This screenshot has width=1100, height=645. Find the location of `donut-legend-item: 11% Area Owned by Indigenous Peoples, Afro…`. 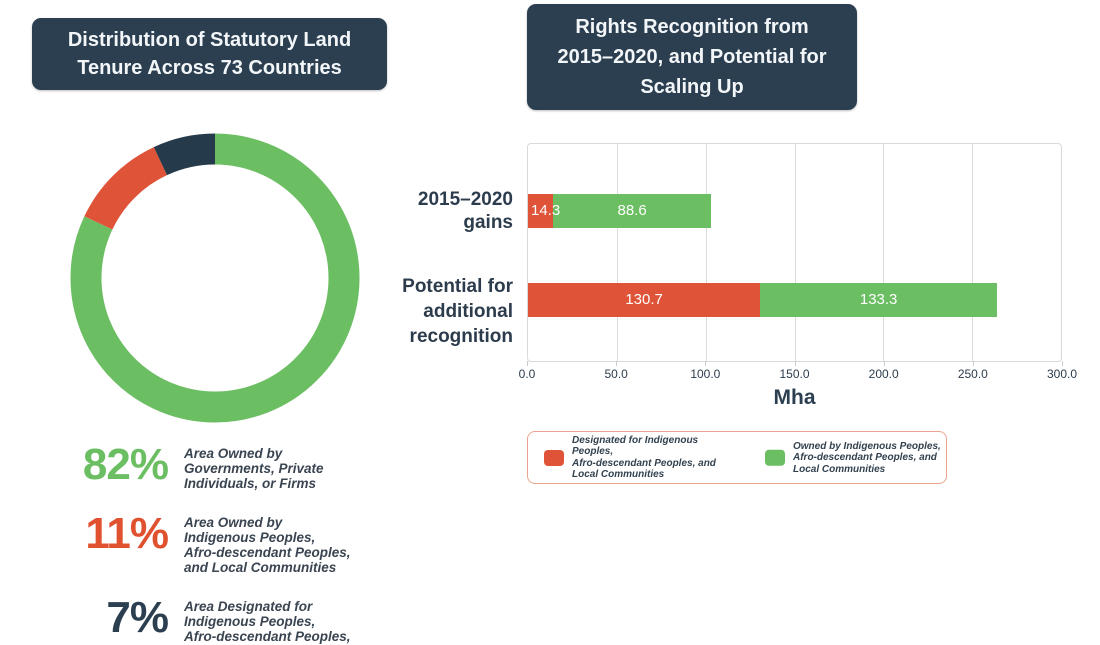

donut-legend-item: 11% Area Owned by Indigenous Peoples, Afro… is located at coordinates (221, 542).